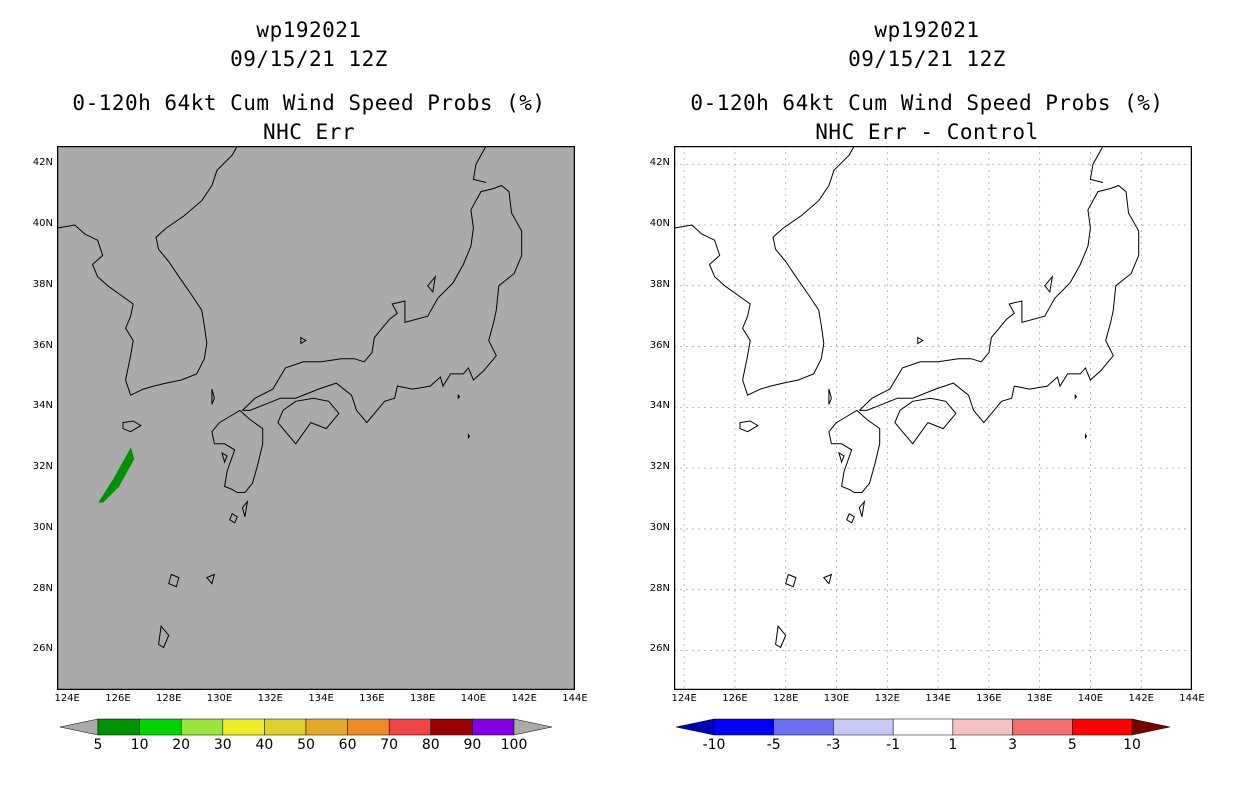  Describe the element at coordinates (714, 745) in the screenshot. I see `colorbar-label: -10` at that location.